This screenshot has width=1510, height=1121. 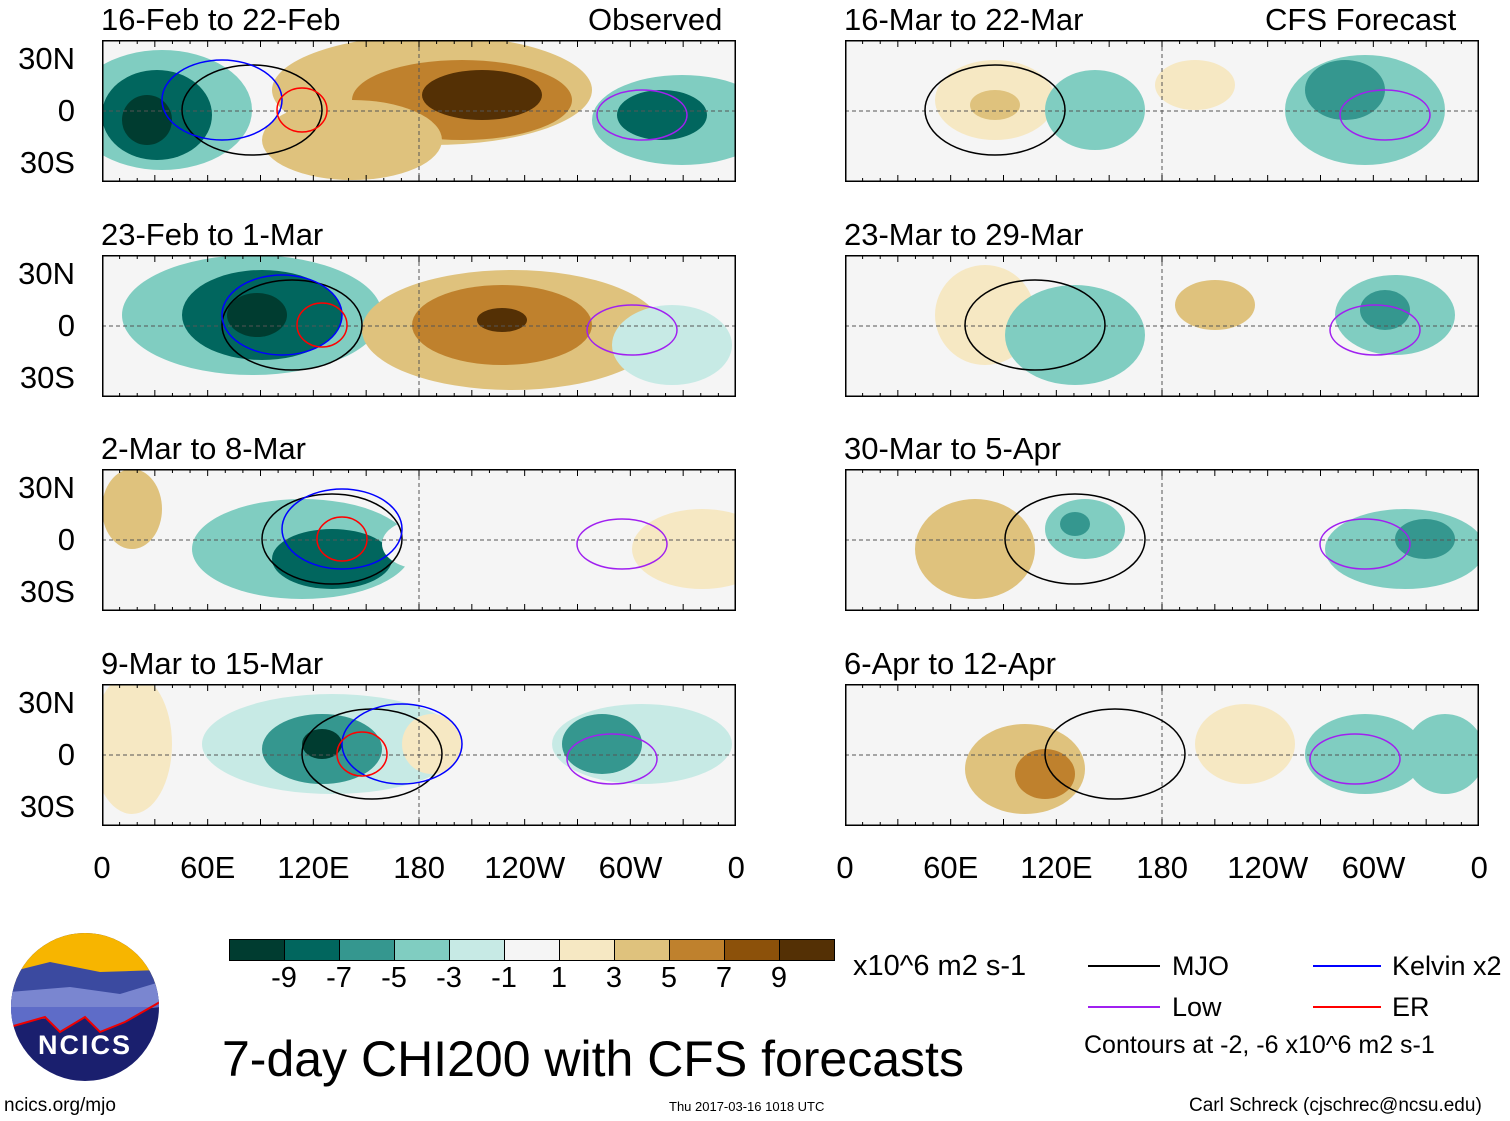 What do you see at coordinates (614, 978) in the screenshot?
I see `colorbar-label: 3` at bounding box center [614, 978].